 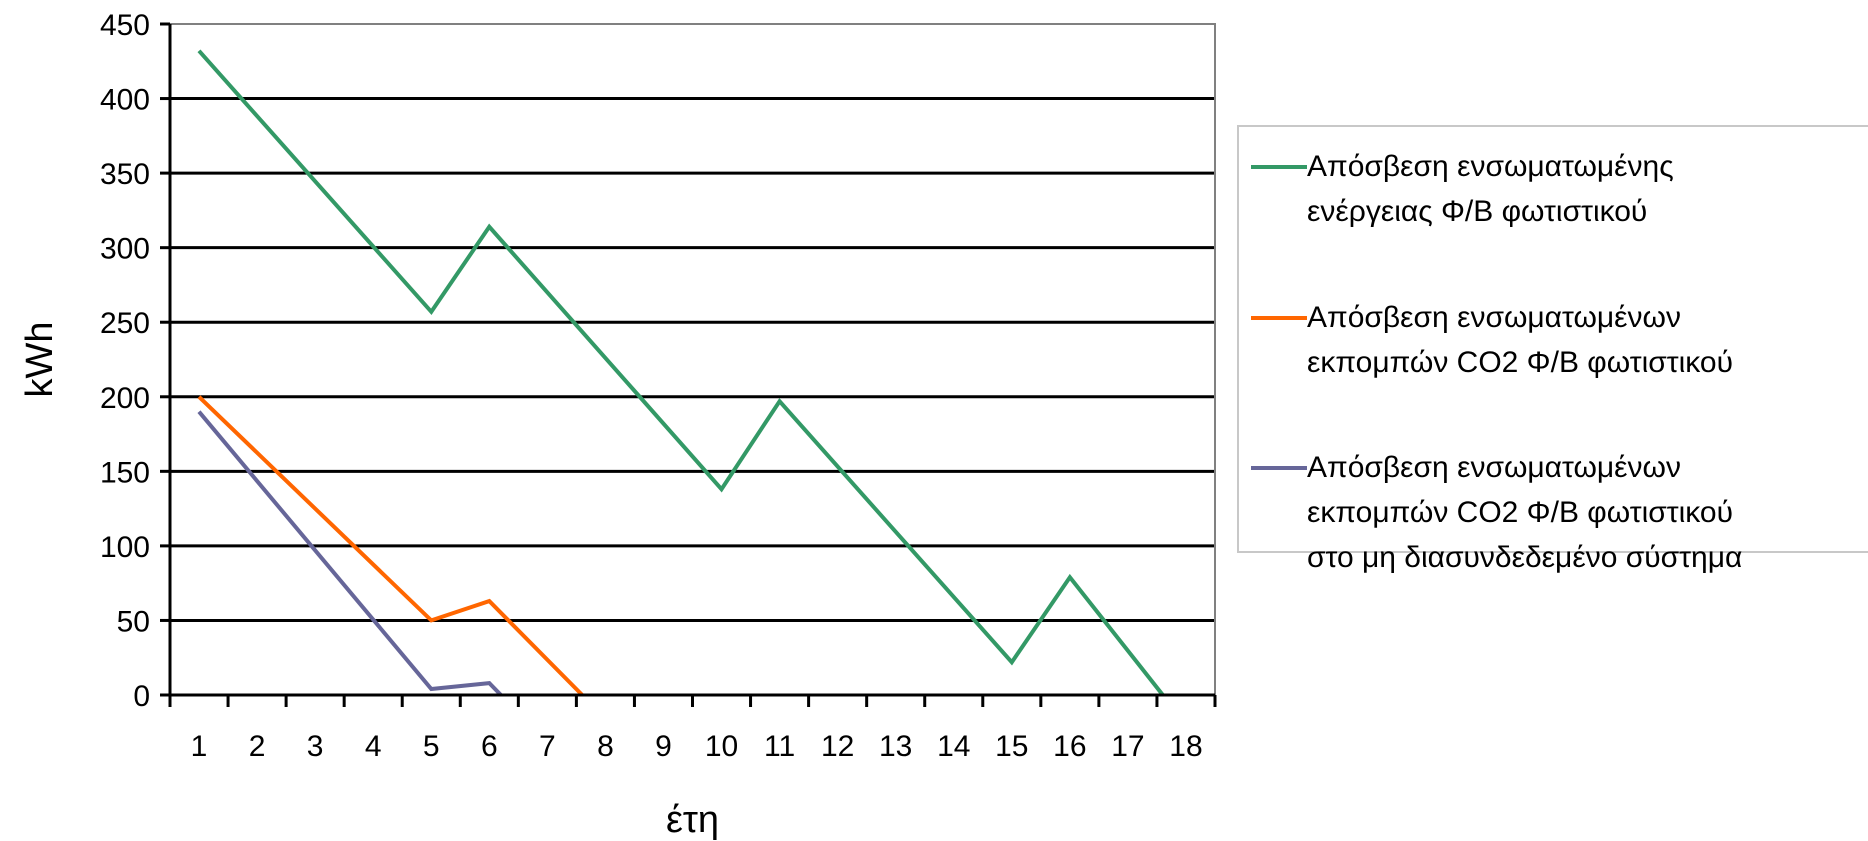 I want to click on x-tick-label: 3, so click(x=315, y=746).